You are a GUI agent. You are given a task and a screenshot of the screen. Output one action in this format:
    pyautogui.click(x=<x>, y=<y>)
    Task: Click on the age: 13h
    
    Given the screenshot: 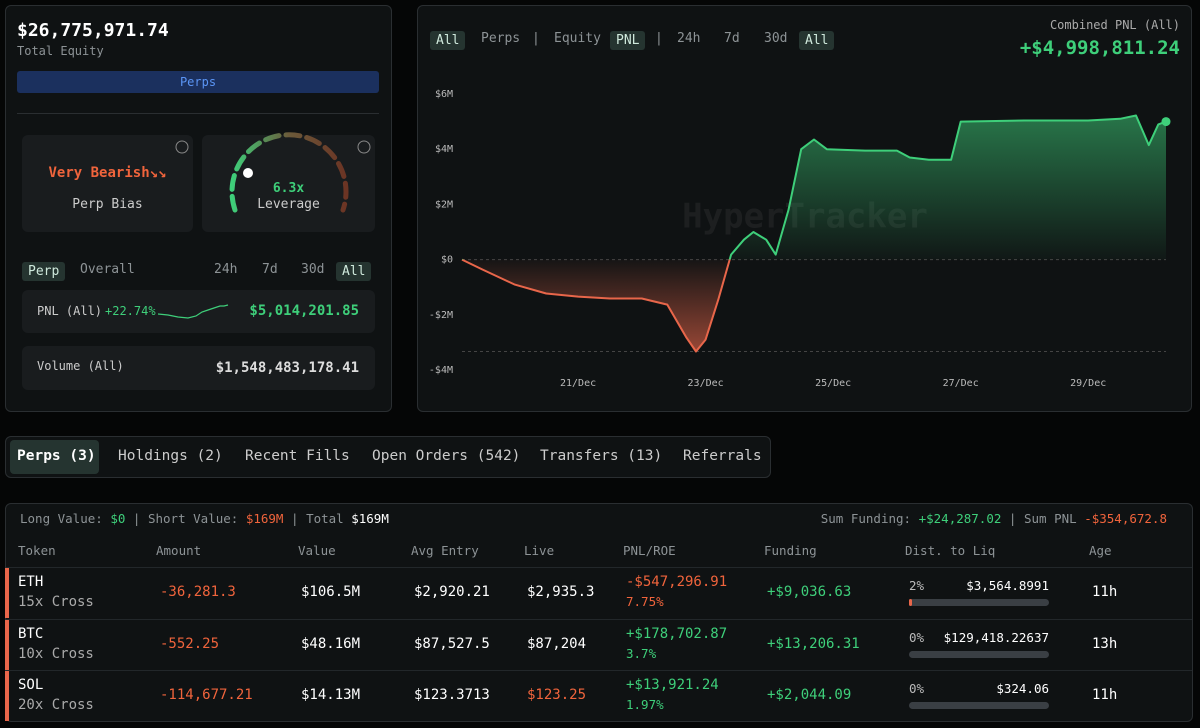 What is the action you would take?
    pyautogui.click(x=1105, y=643)
    